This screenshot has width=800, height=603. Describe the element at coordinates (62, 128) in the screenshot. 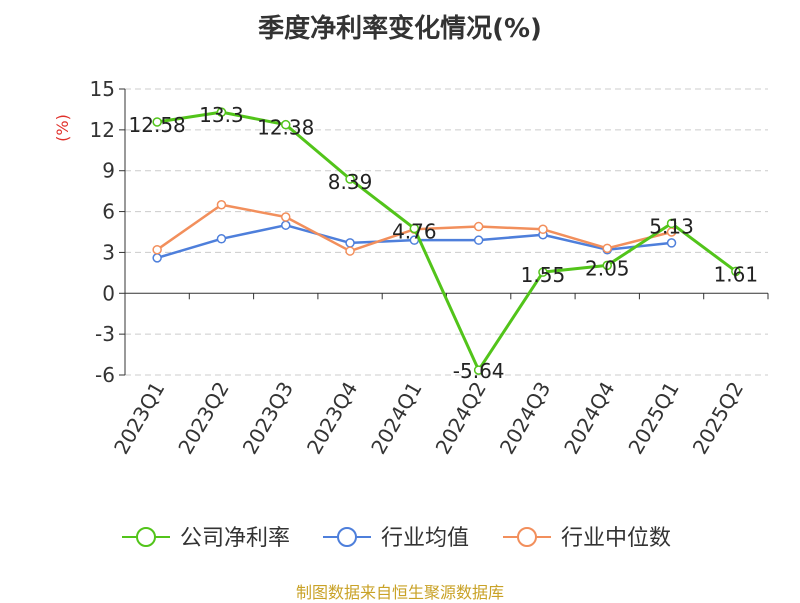

I see `y-axis-label: (%)` at that location.